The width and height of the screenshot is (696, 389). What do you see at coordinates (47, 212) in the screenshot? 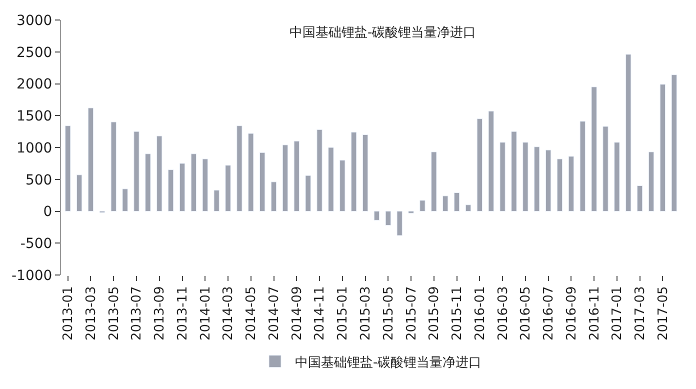
I see `y-tick-label: 0` at bounding box center [47, 212].